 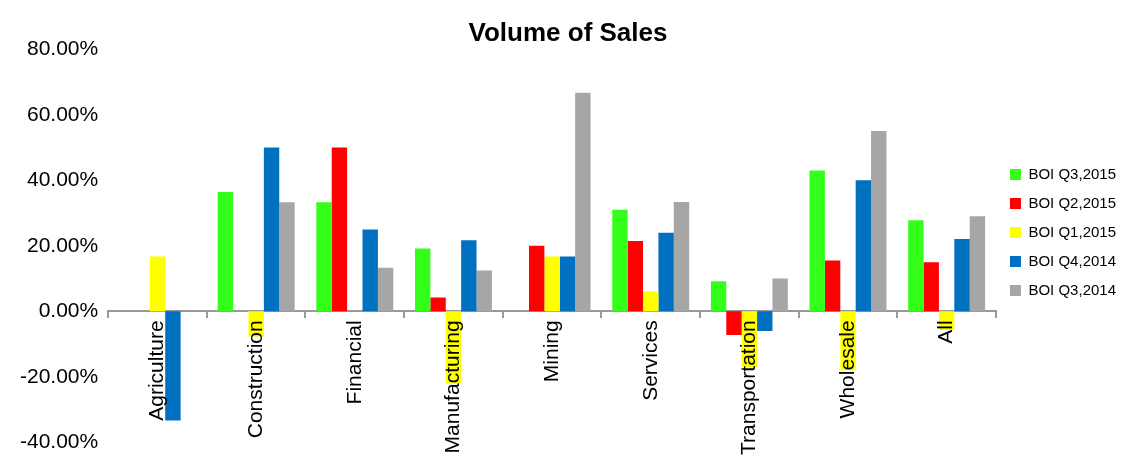 What do you see at coordinates (1072, 173) in the screenshot?
I see `legend-label: BOI Q3,2015` at bounding box center [1072, 173].